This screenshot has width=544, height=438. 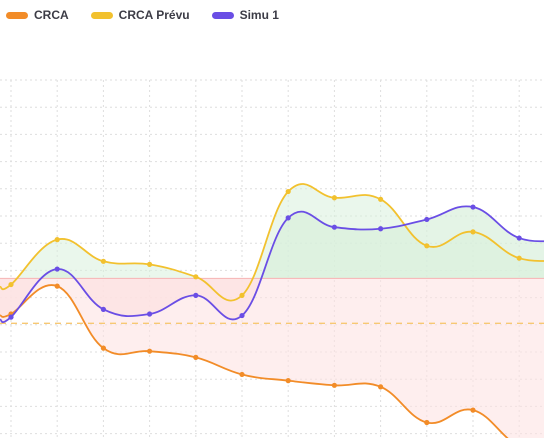 I want to click on legend-item-simu-1: Simu 1, so click(x=245, y=15).